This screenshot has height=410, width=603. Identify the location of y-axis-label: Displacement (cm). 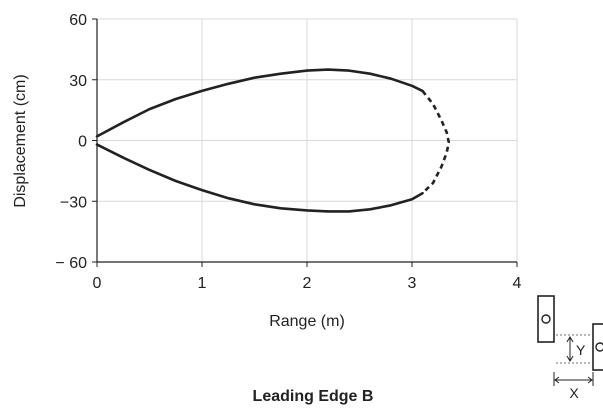
(20, 140).